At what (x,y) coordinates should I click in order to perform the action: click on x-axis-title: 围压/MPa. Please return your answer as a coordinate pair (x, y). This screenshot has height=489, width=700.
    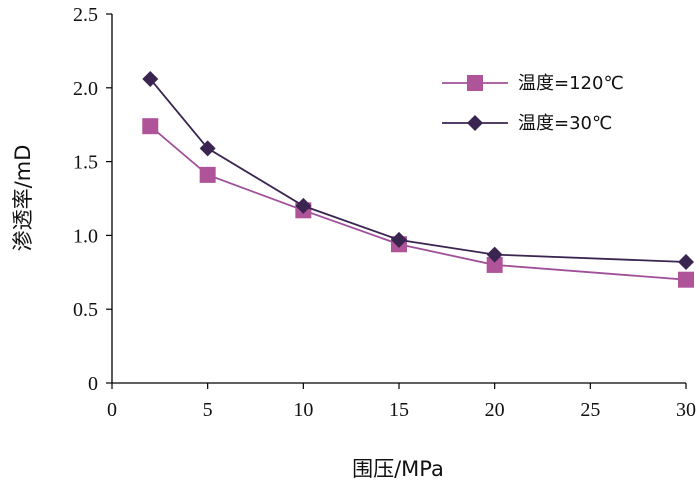
    Looking at the image, I should click on (398, 469).